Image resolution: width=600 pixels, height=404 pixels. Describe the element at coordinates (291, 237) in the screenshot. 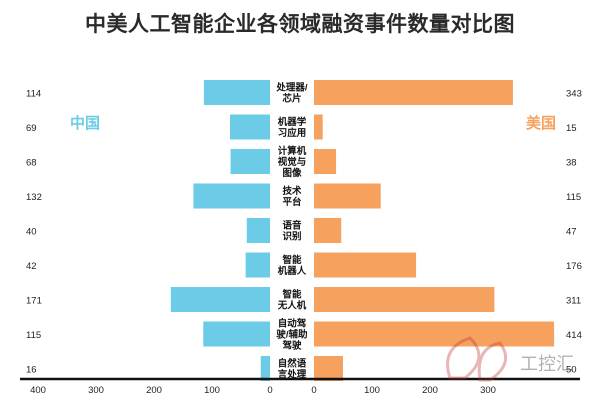

I see `category-label: 识别` at that location.